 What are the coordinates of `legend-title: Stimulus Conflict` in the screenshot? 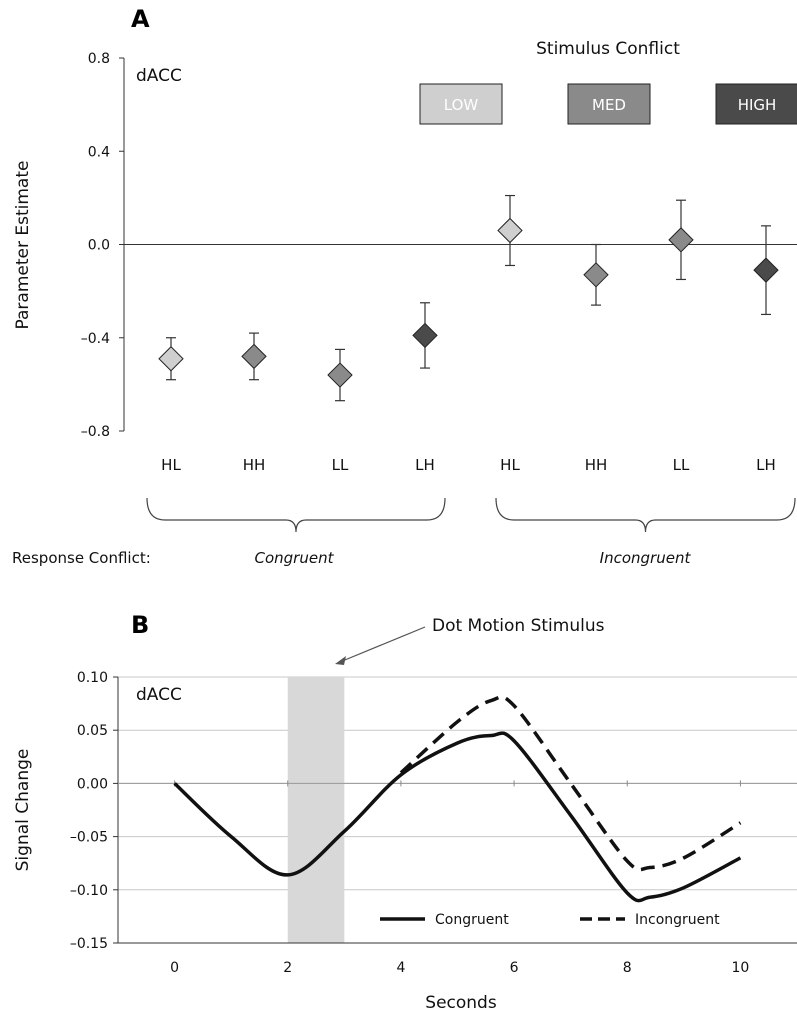 It's located at (608, 49).